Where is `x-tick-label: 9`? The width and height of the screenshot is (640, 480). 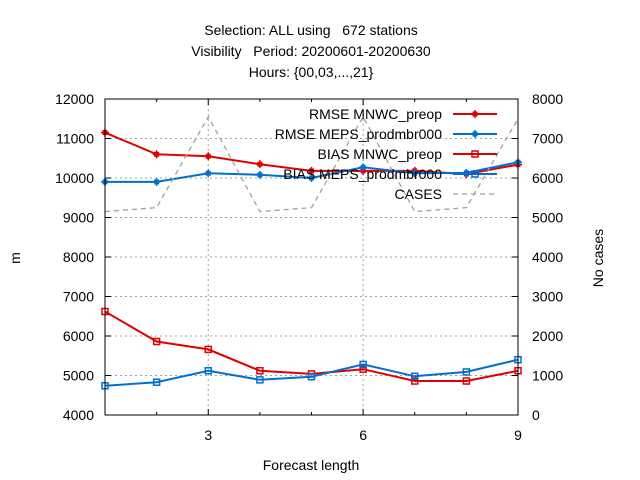 x-tick-label: 9 is located at coordinates (518, 435).